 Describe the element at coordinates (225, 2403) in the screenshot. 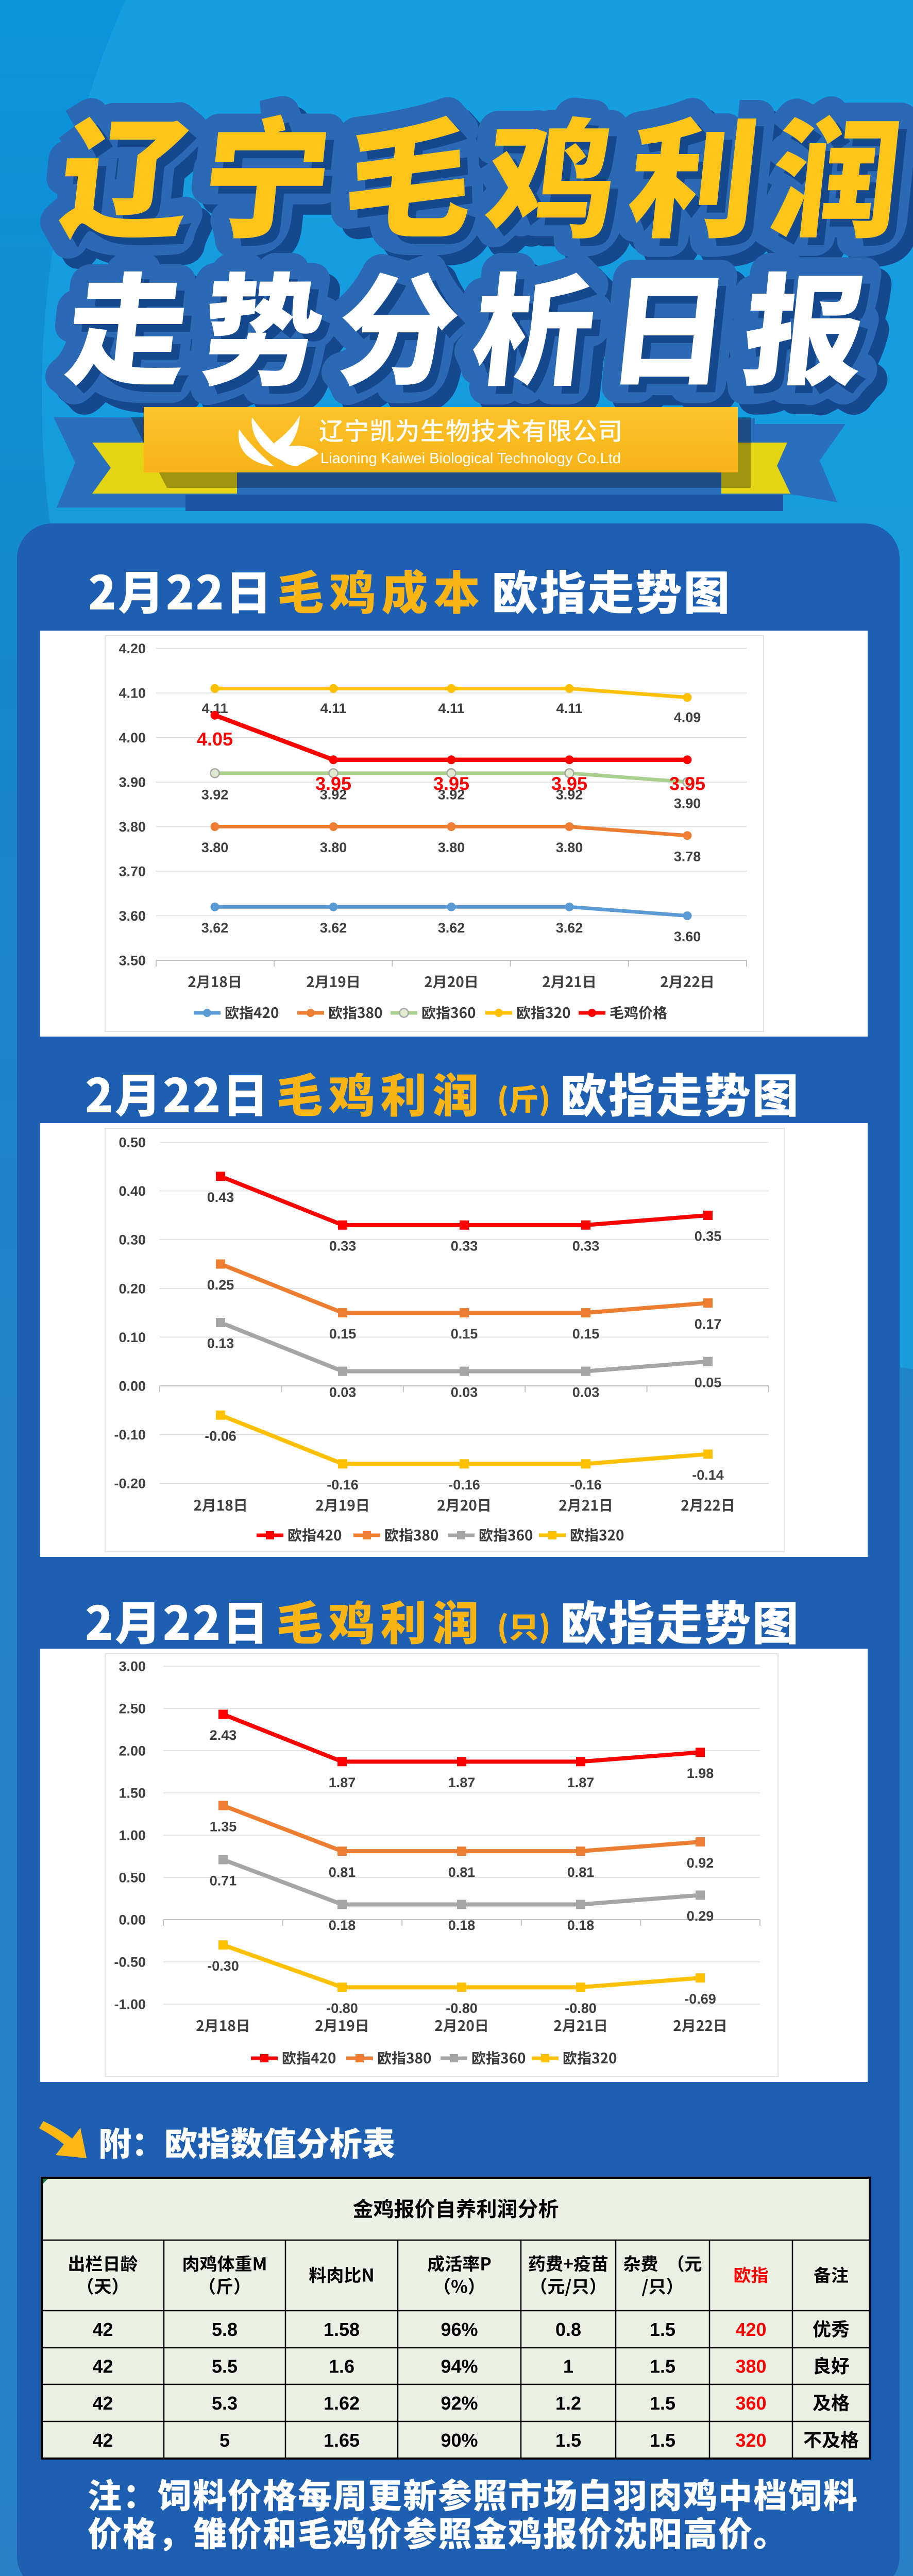

I see `svg-text: 5.3` at that location.